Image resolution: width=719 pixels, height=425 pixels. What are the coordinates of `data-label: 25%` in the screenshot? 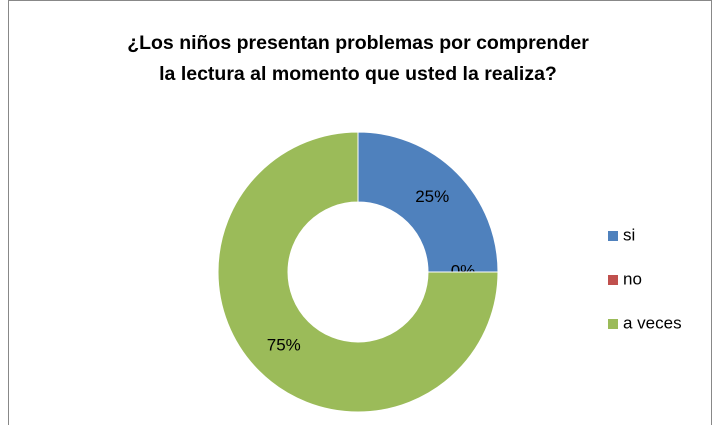 It's located at (432, 196).